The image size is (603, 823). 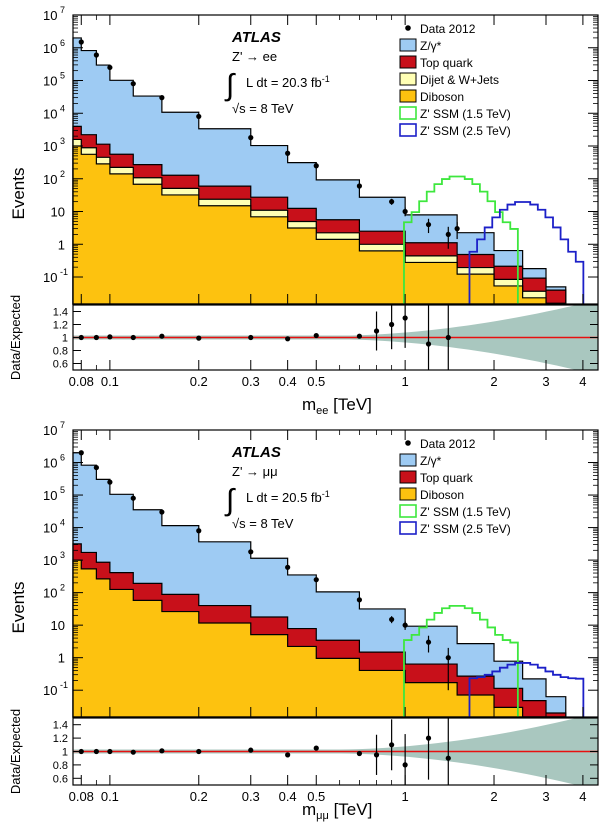 What do you see at coordinates (254, 56) in the screenshot?
I see `channel-label: Z' → ee` at bounding box center [254, 56].